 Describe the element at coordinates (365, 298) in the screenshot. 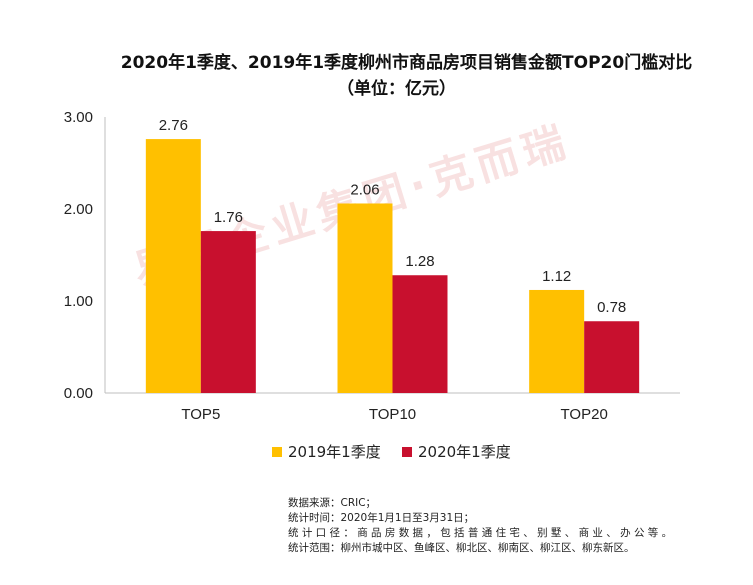

I see `bar-top10-series0` at that location.